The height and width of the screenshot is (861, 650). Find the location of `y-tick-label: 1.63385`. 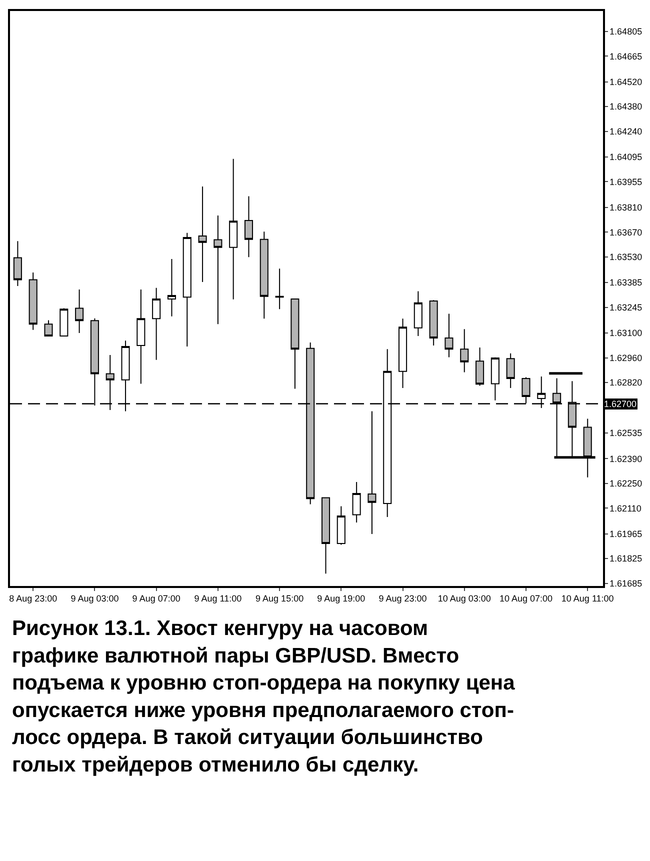

y-tick-label: 1.63385 is located at coordinates (626, 283).